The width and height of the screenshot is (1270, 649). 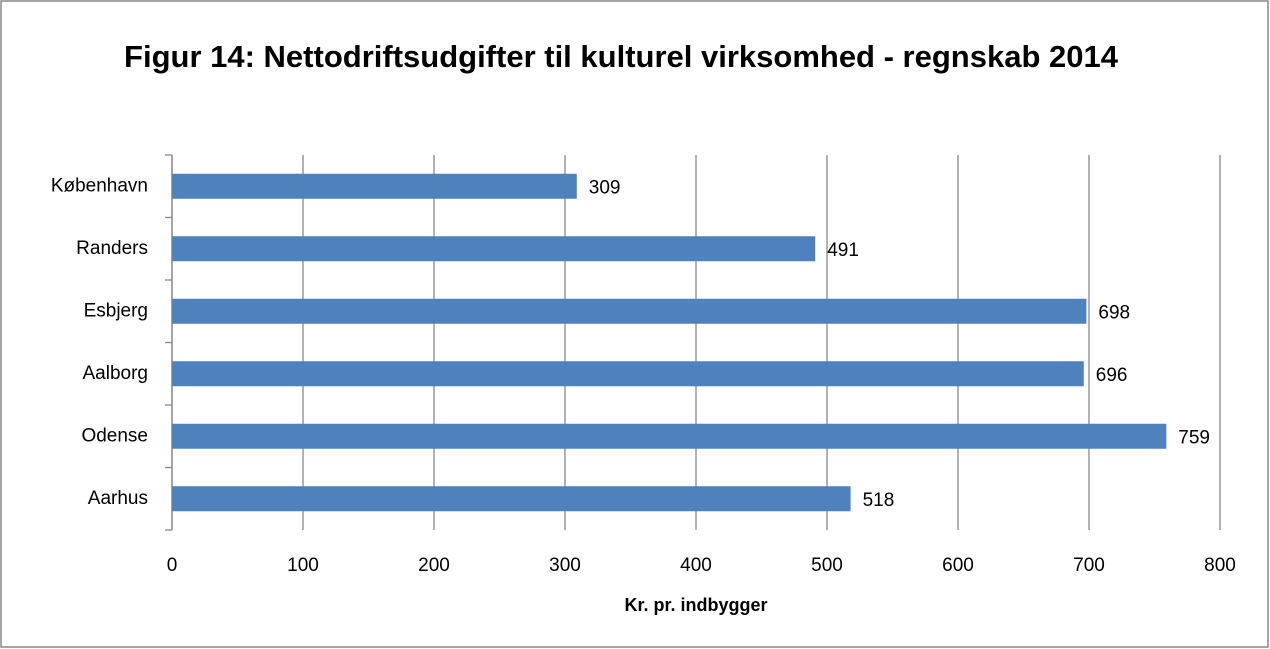 I want to click on x-tick-label: 300, so click(x=565, y=565).